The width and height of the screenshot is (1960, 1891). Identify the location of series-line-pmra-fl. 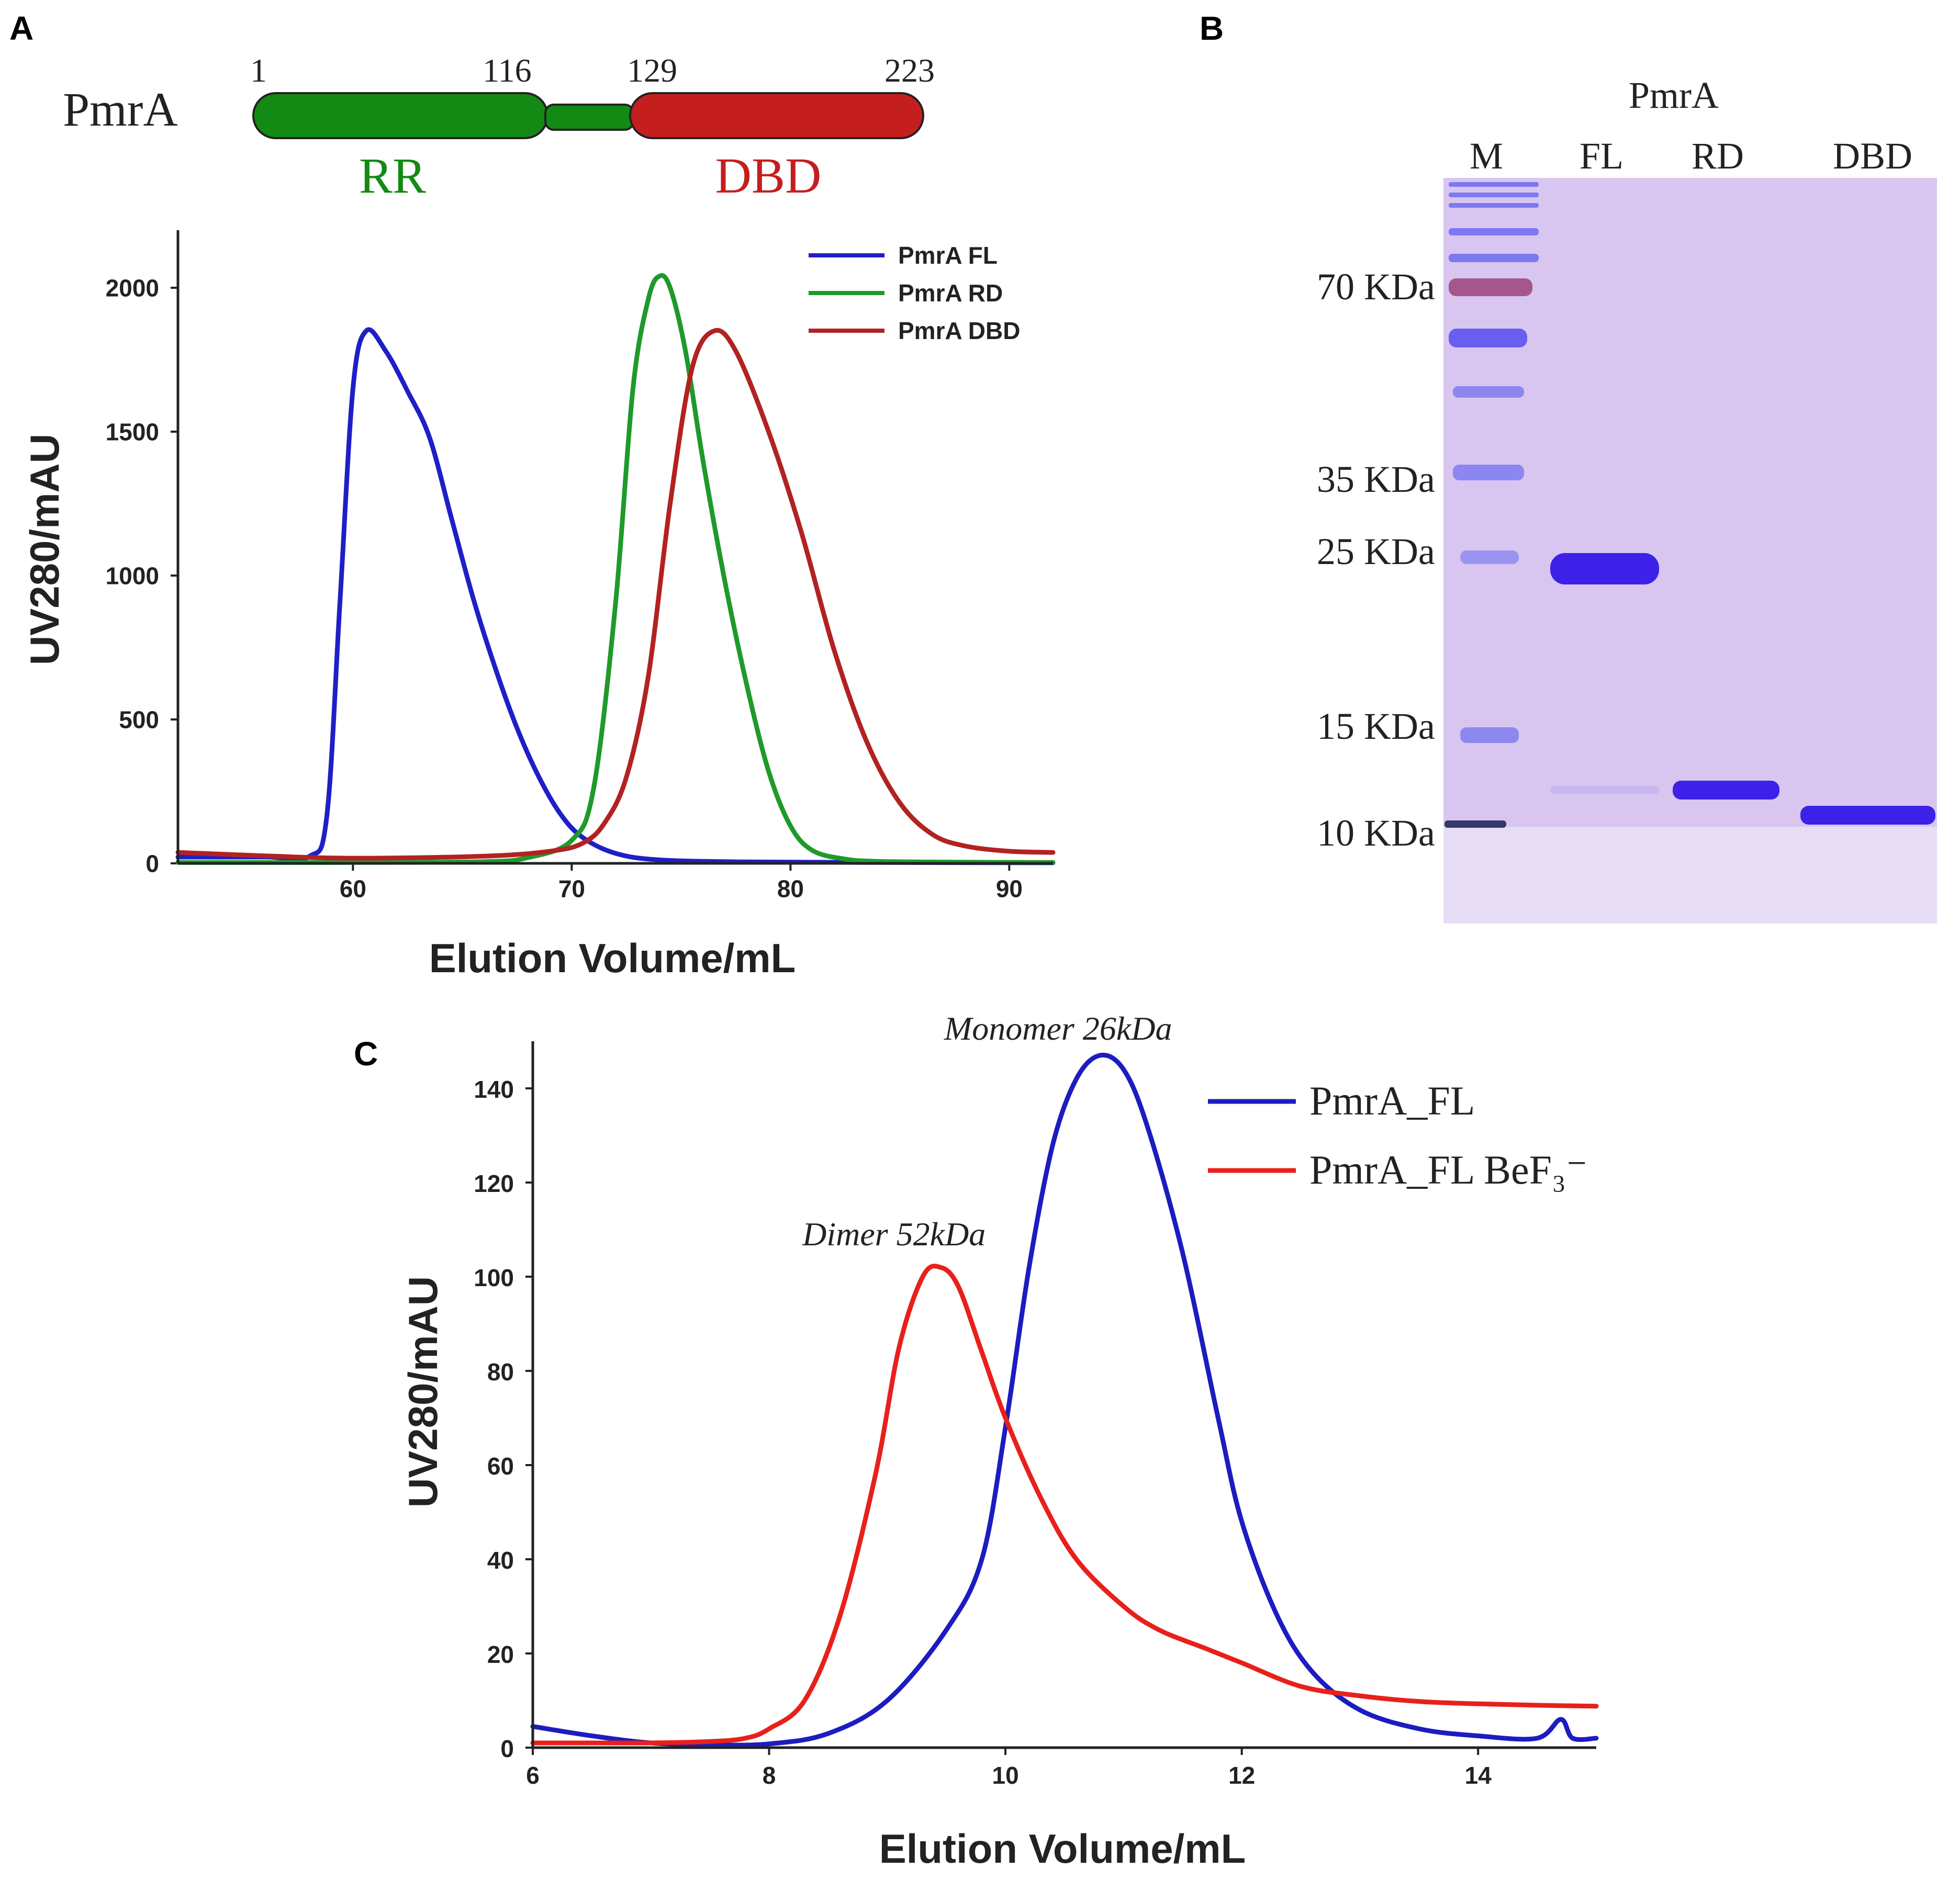
(615, 596).